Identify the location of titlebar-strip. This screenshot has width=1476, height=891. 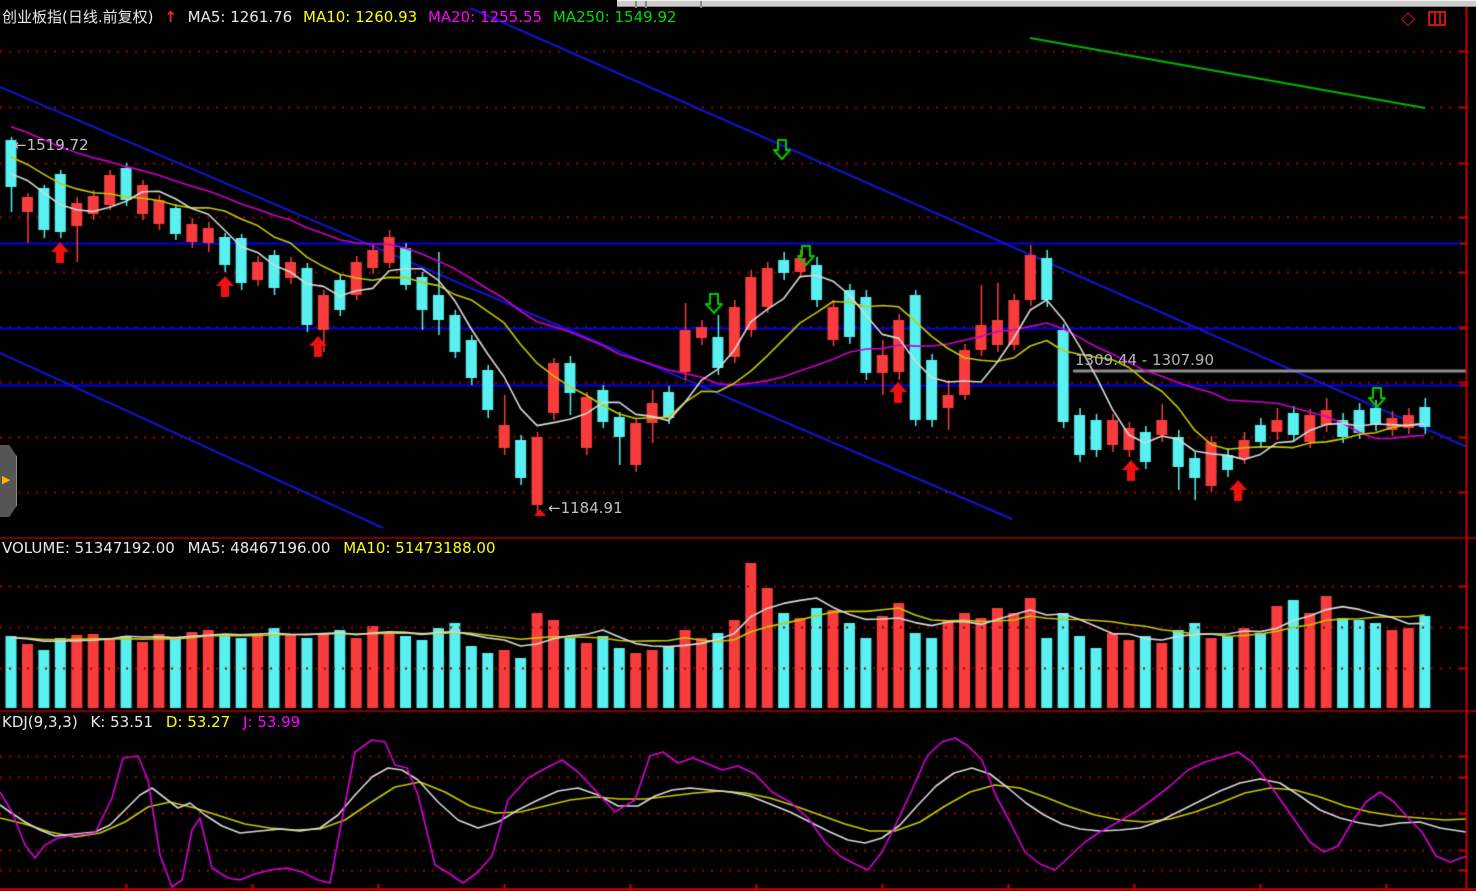
(1046, 4).